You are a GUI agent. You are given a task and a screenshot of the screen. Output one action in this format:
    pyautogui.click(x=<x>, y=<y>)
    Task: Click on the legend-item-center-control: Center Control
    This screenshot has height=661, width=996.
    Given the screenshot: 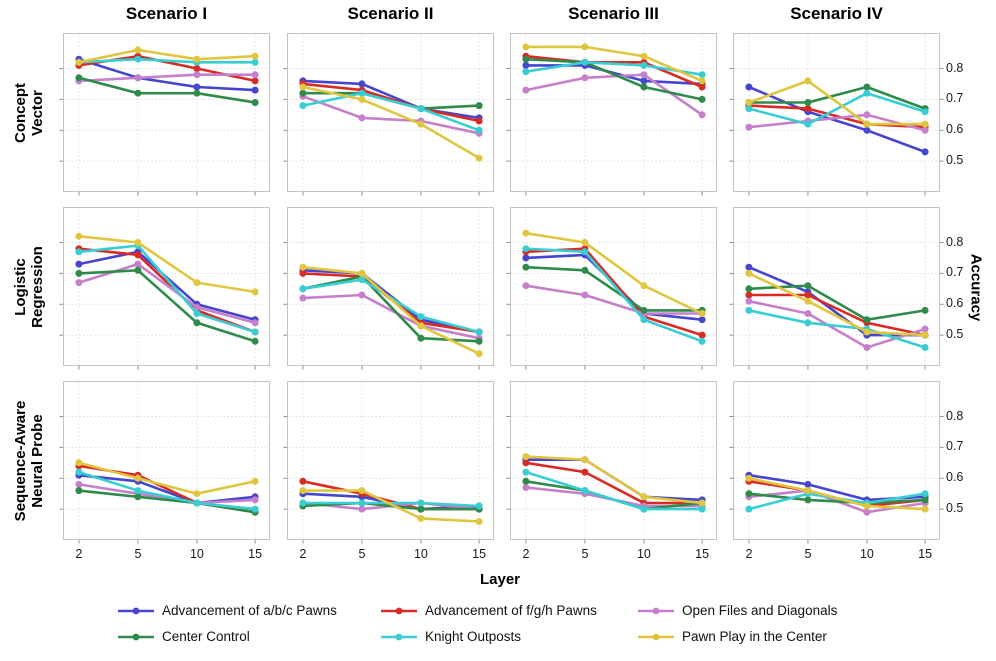 What is the action you would take?
    pyautogui.click(x=249, y=636)
    